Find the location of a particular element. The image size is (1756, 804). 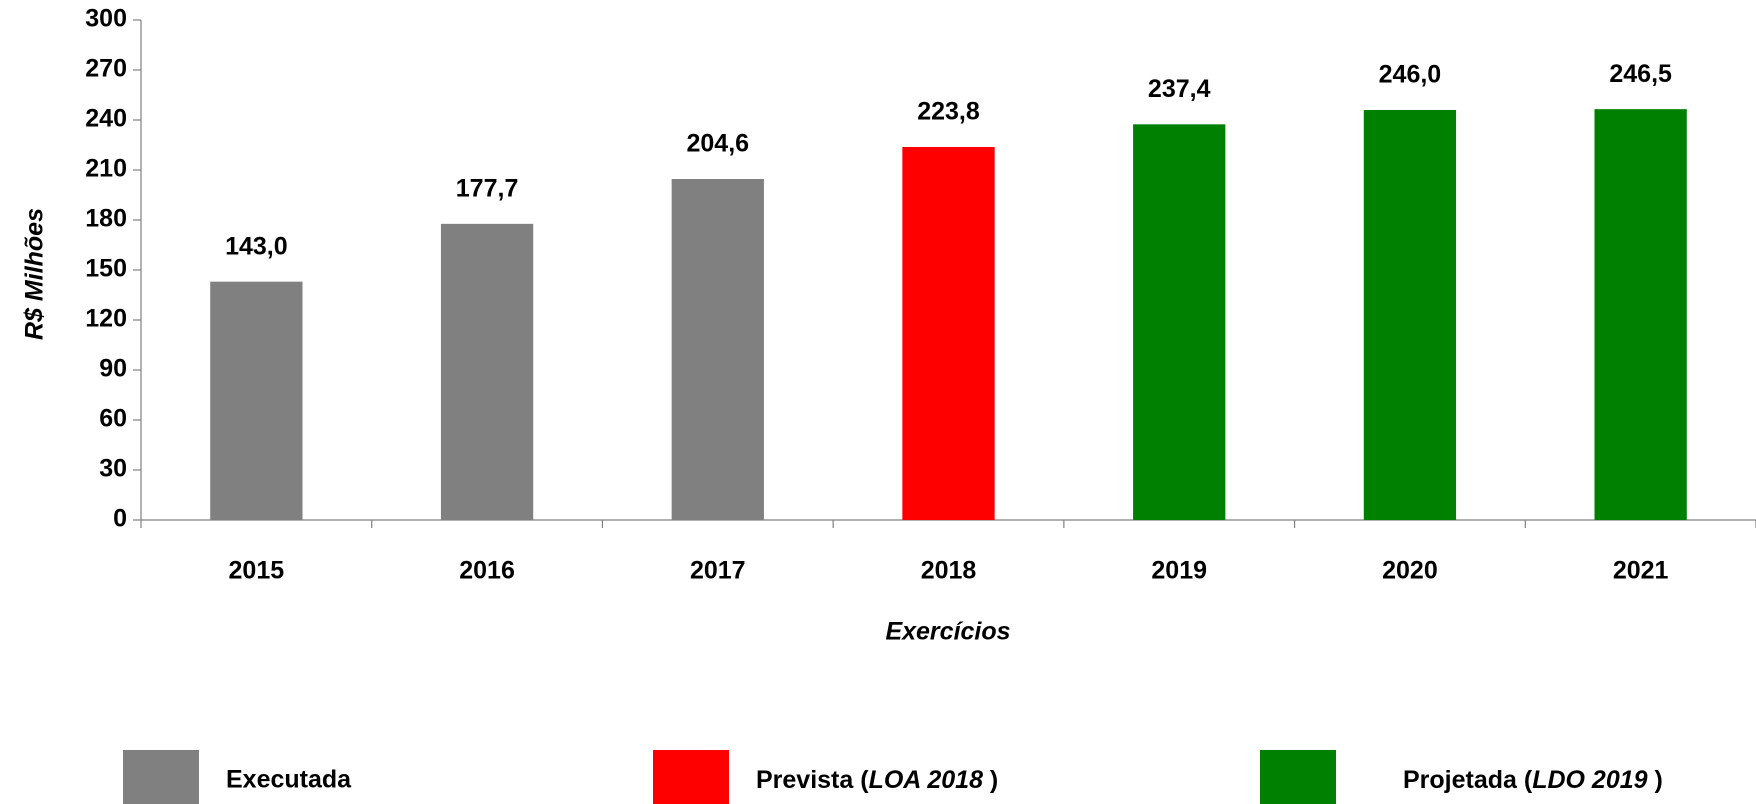

legend-label: Prevista (LOA 2018 ) is located at coordinates (877, 780).